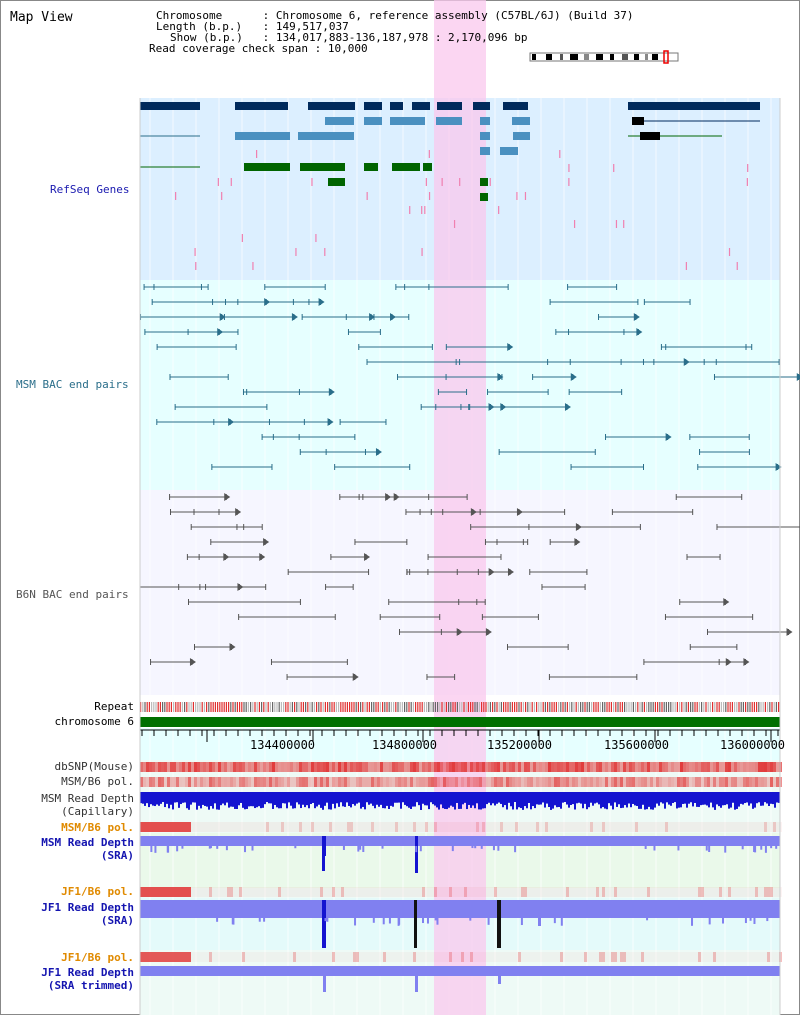 This screenshot has width=800, height=1015. Describe the element at coordinates (655, 57) in the screenshot. I see `ideogram-band` at that location.